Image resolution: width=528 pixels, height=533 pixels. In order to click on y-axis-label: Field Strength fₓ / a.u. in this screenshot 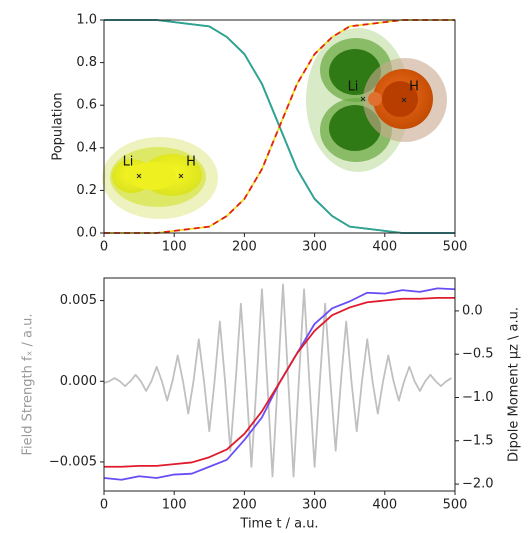, I will do `click(28, 385)`.